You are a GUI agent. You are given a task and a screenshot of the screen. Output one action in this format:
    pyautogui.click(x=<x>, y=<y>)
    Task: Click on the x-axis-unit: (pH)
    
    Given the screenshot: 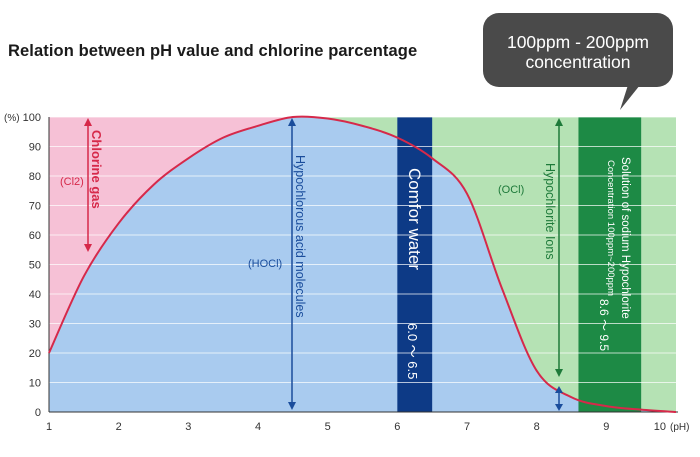 What is the action you would take?
    pyautogui.click(x=679, y=427)
    